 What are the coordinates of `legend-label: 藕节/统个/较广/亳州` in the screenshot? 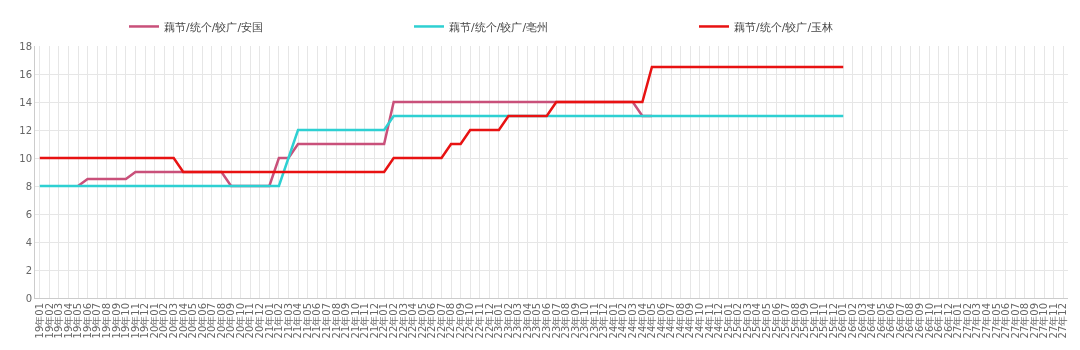 It's located at (499, 27).